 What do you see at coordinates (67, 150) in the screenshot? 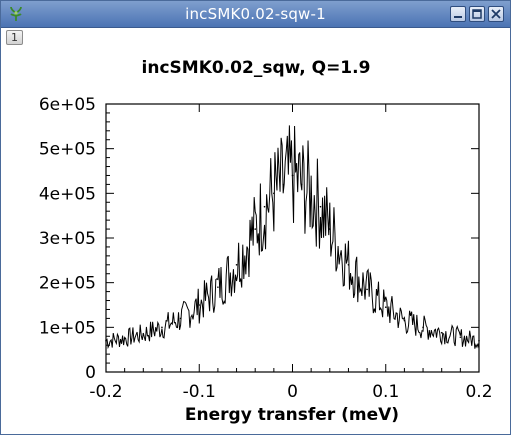
I see `y-tick-label: 5e+05` at bounding box center [67, 150].